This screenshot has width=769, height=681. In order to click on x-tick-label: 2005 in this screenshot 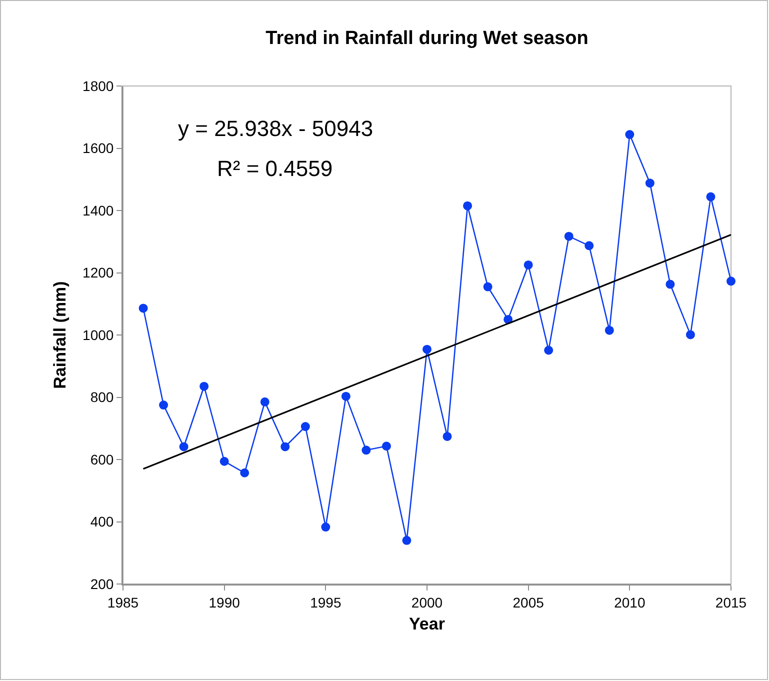, I will do `click(528, 602)`.